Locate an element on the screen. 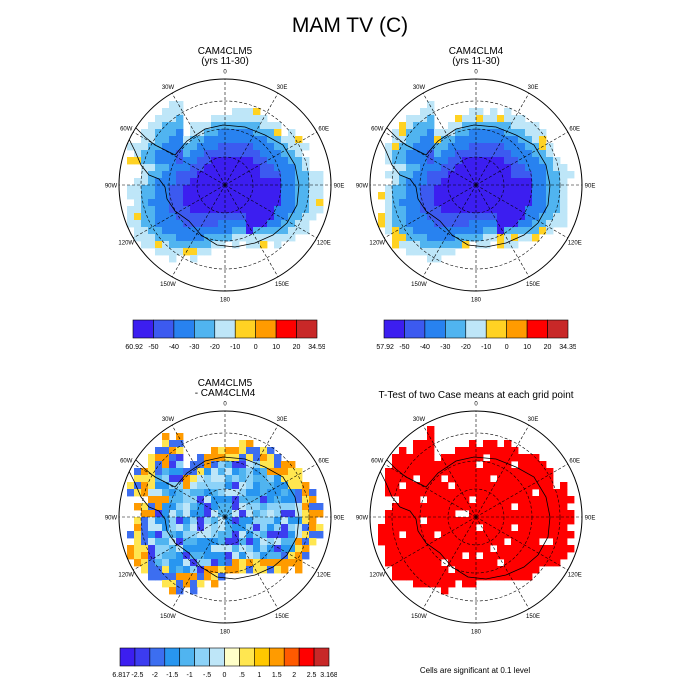 The width and height of the screenshot is (700, 700). panel-3-title: CAM4CLM5 - CAM4CLM4 is located at coordinates (225, 389).